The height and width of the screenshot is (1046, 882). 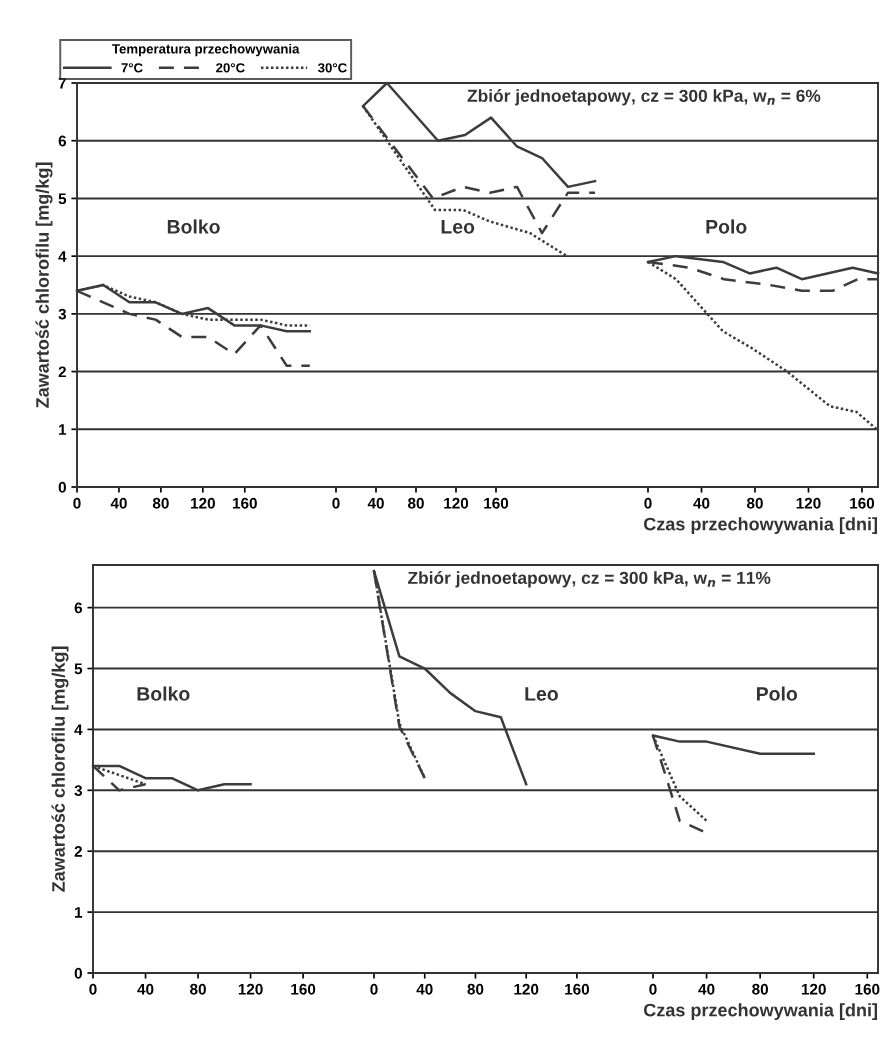 I want to click on legend-label: 7°C, so click(x=132, y=68).